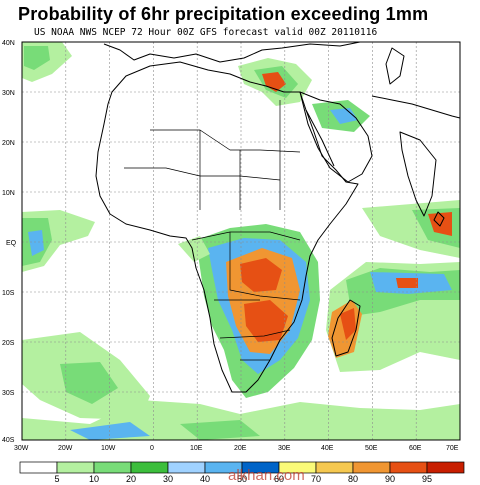  Describe the element at coordinates (240, 448) in the screenshot. I see `lon-label: 20E` at that location.